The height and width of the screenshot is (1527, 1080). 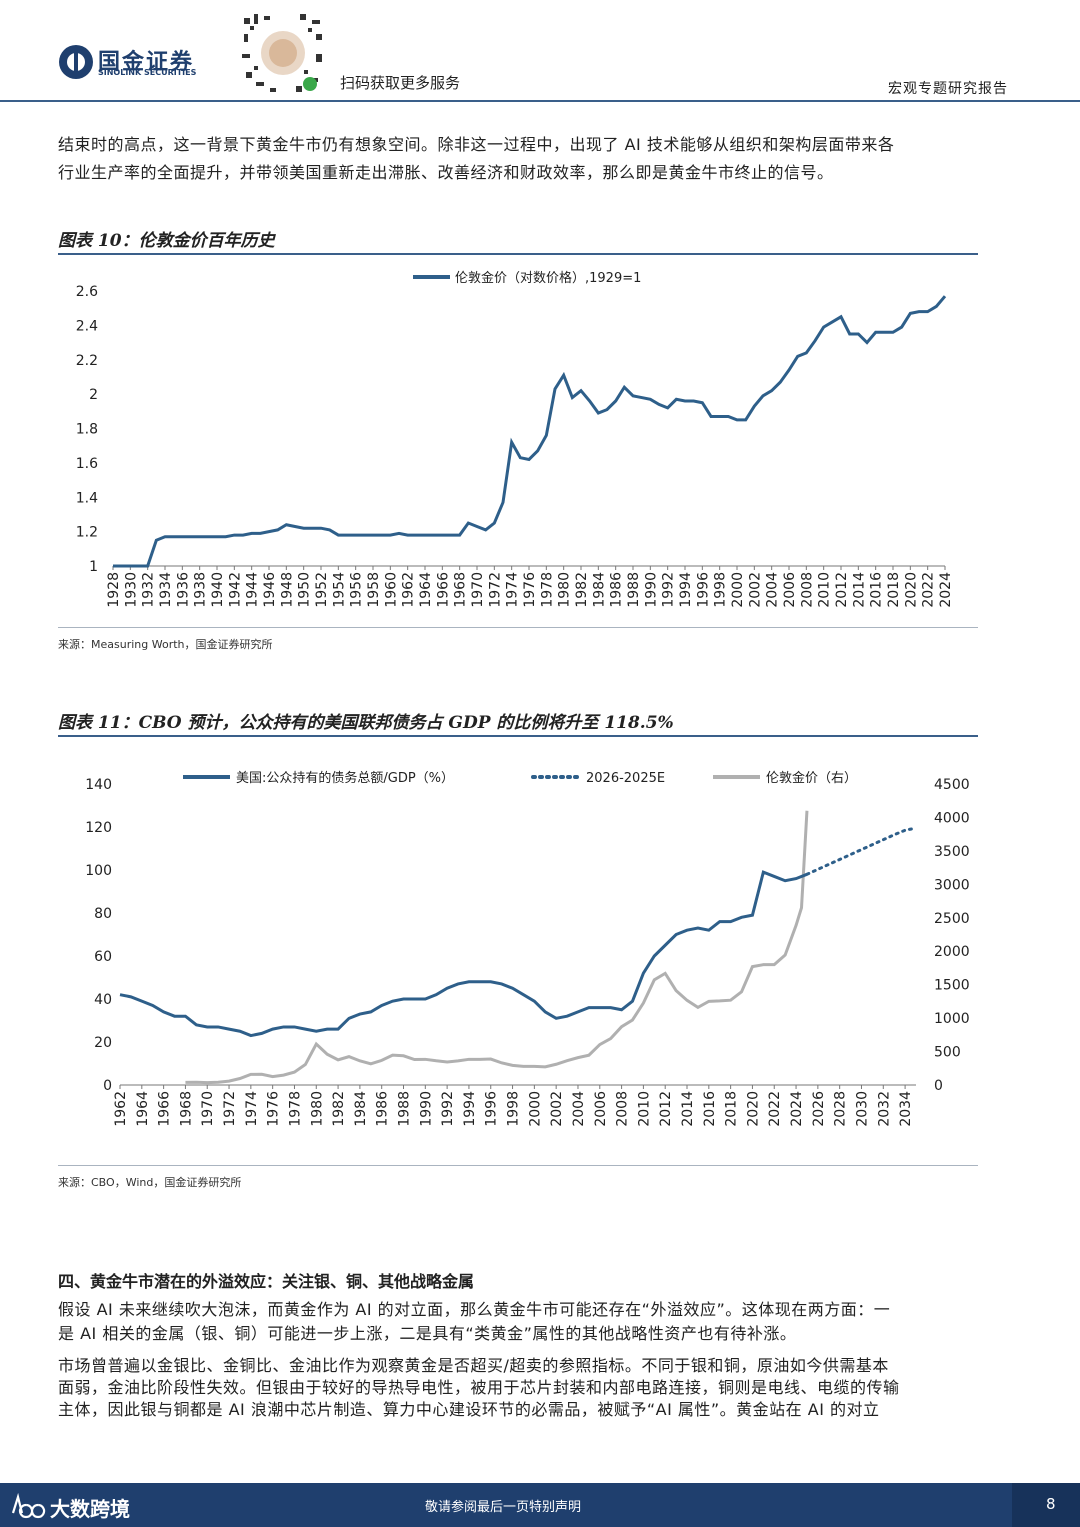 I want to click on y-right-tick-label: 500, so click(x=947, y=1053).